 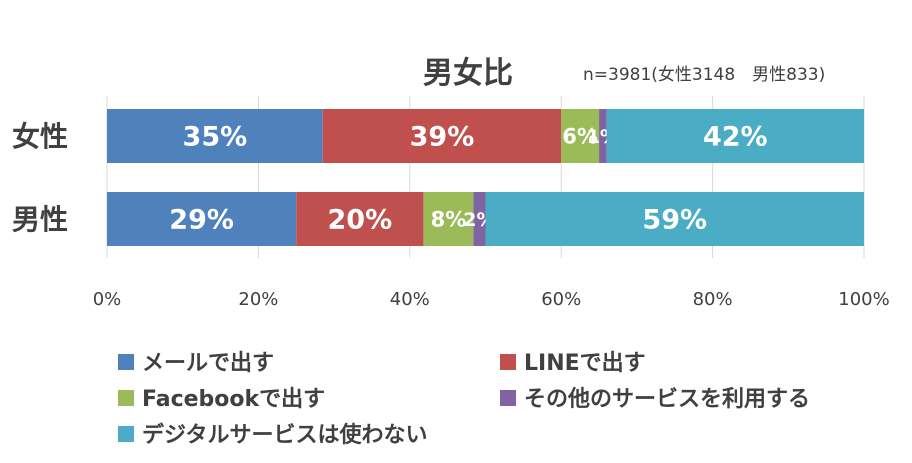 What do you see at coordinates (704, 75) in the screenshot?
I see `sample-size-note: n=3981(女性3148 男性833)` at bounding box center [704, 75].